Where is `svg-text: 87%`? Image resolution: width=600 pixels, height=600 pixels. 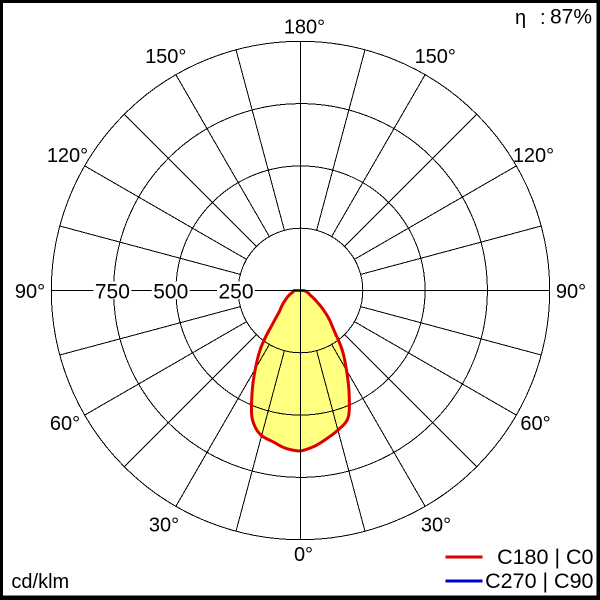 svg-text: 87% is located at coordinates (571, 17).